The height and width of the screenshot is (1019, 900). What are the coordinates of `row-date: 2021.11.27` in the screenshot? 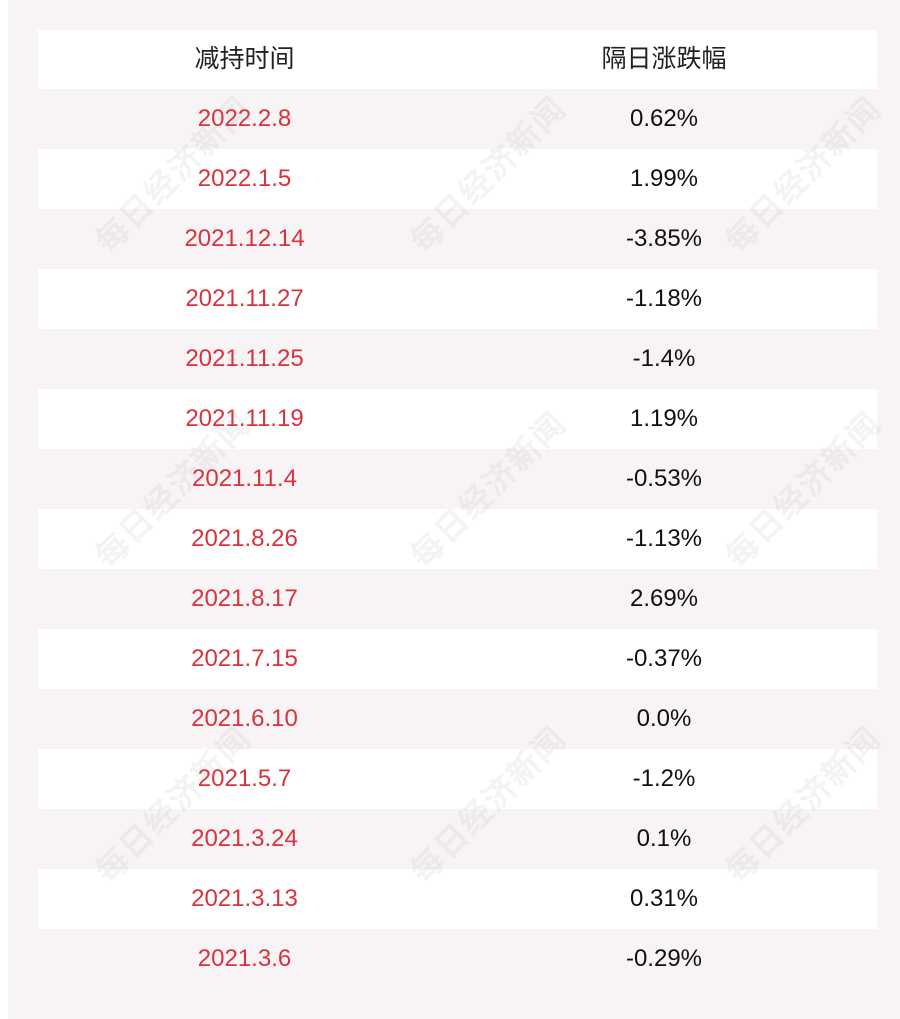 It's located at (244, 298).